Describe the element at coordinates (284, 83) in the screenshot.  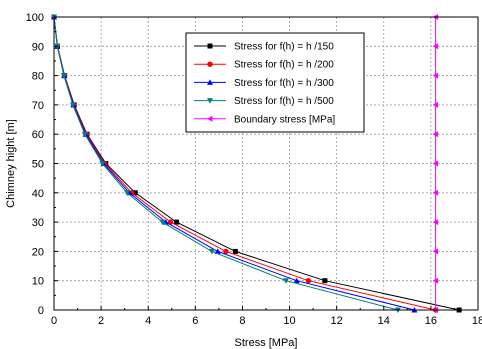
I see `legend-label: Stress for f(h) = h /300` at that location.